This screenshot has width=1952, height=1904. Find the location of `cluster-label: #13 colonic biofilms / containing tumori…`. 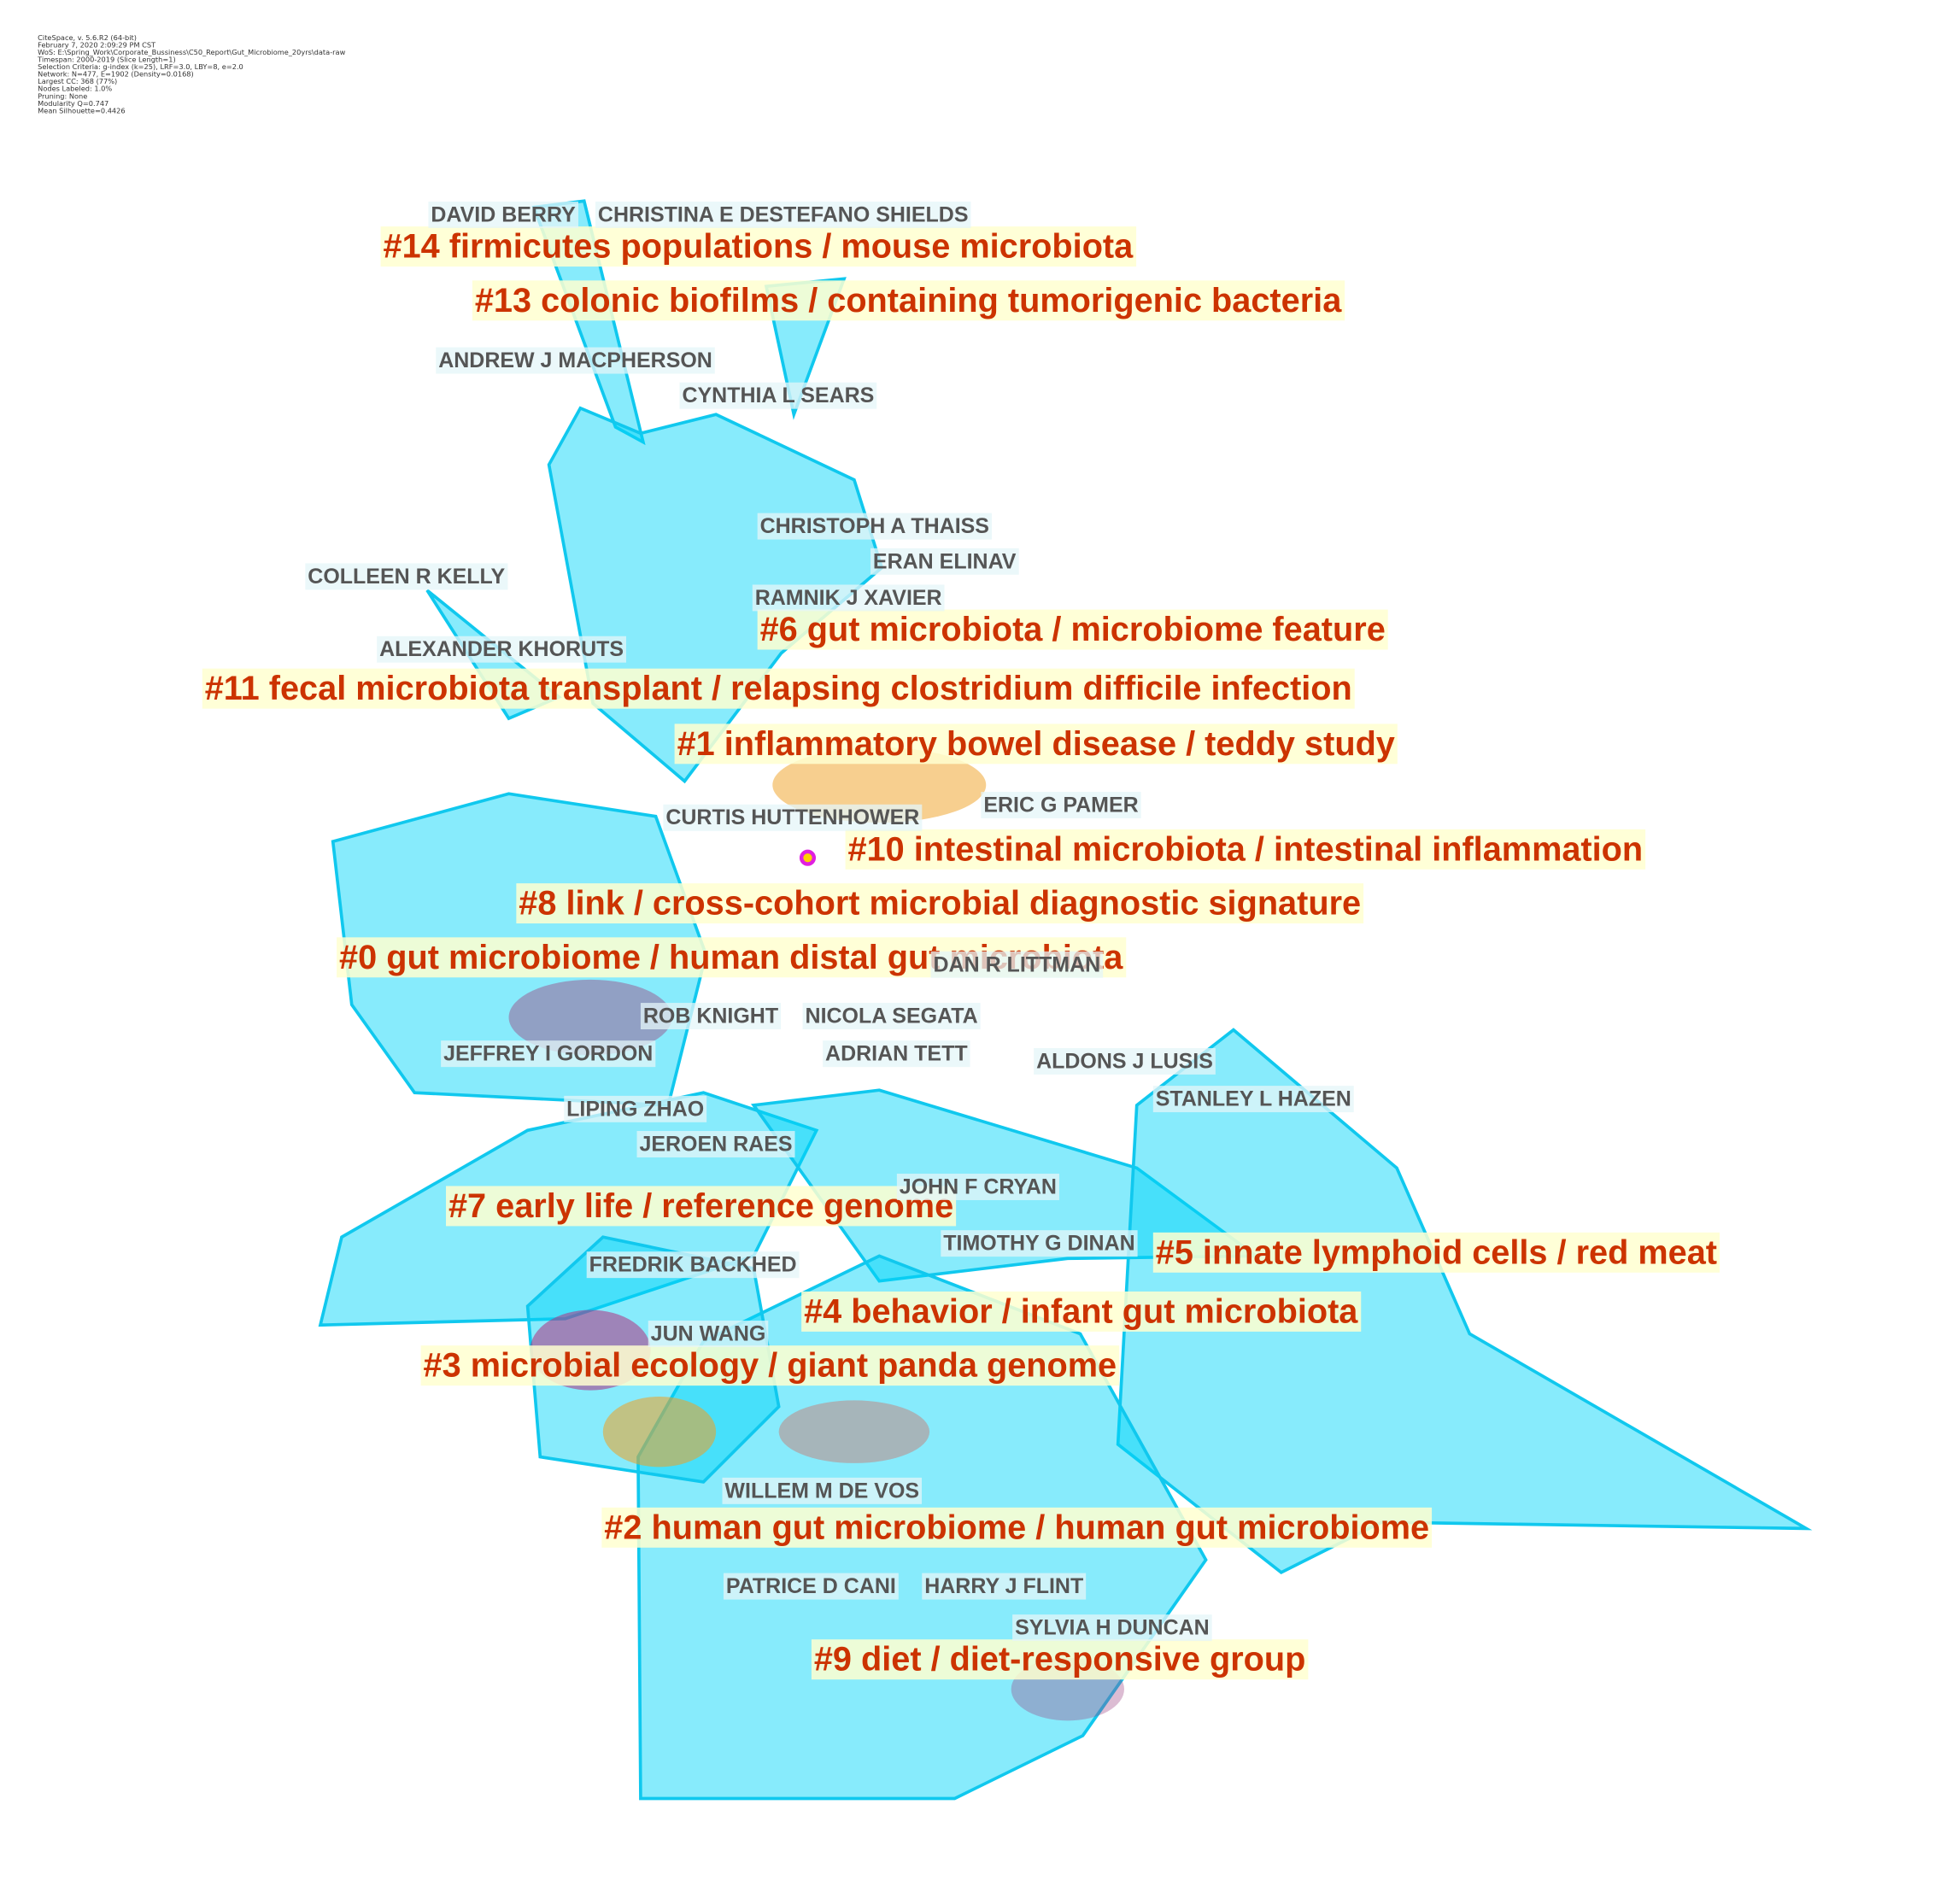

cluster-label: #13 colonic biofilms / containing tumori… is located at coordinates (908, 300).